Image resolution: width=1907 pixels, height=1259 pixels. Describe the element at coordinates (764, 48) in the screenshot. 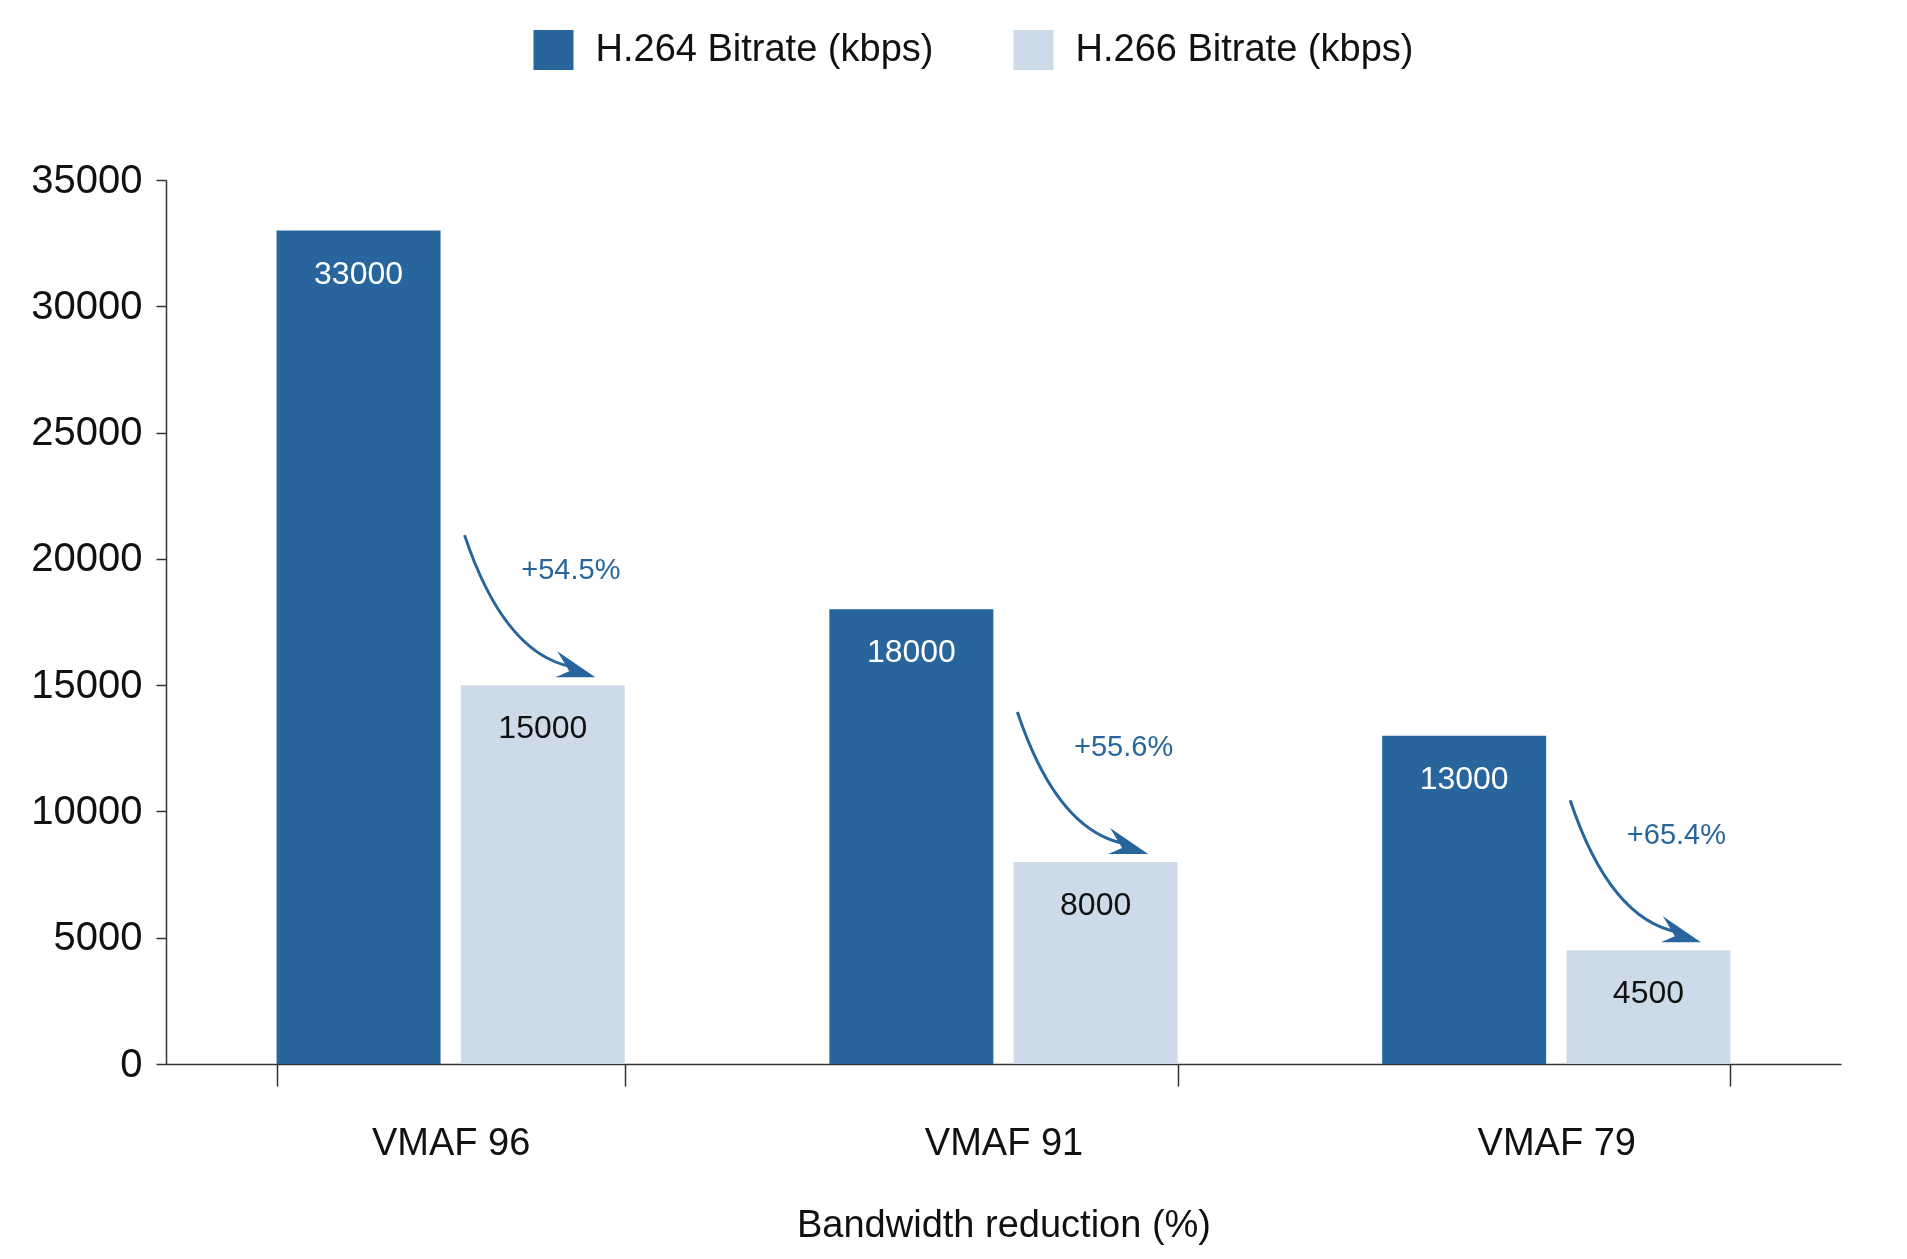

I see `legend-label: H.264 Bitrate (kbps)` at that location.